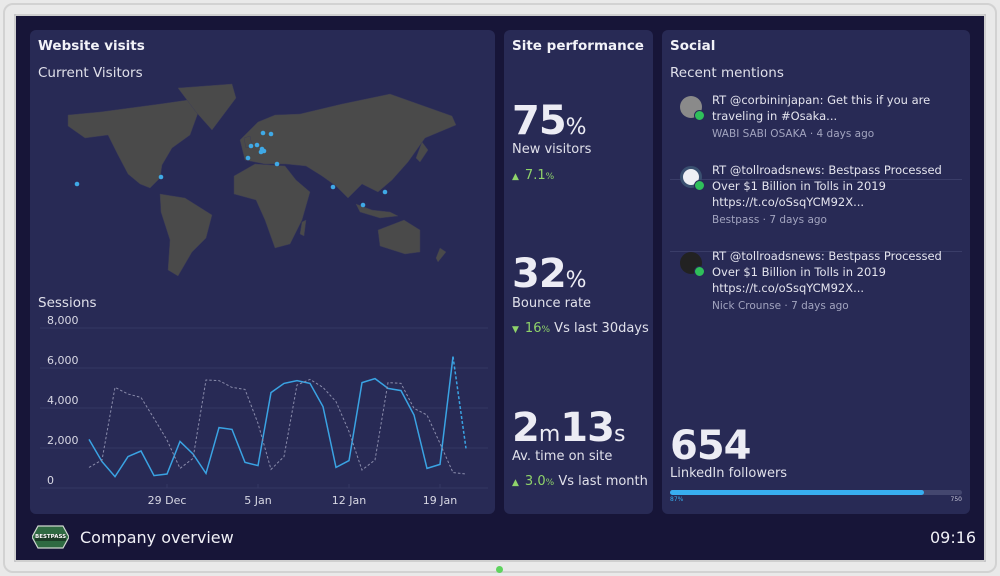  What do you see at coordinates (727, 73) in the screenshot?
I see `mentions-label: Recent mentions` at bounding box center [727, 73].